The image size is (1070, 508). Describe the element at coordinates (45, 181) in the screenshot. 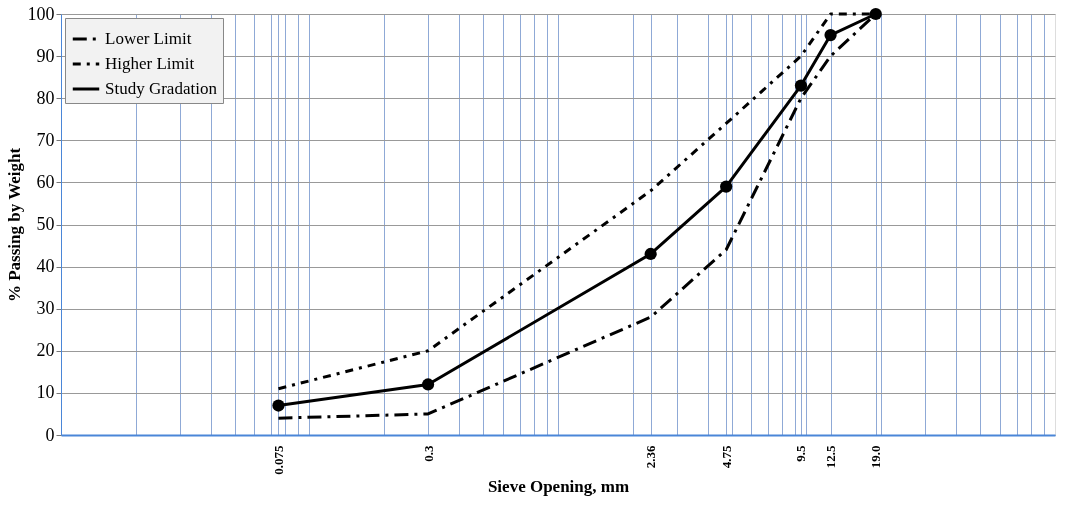

I see `y-tick-label: 60` at that location.